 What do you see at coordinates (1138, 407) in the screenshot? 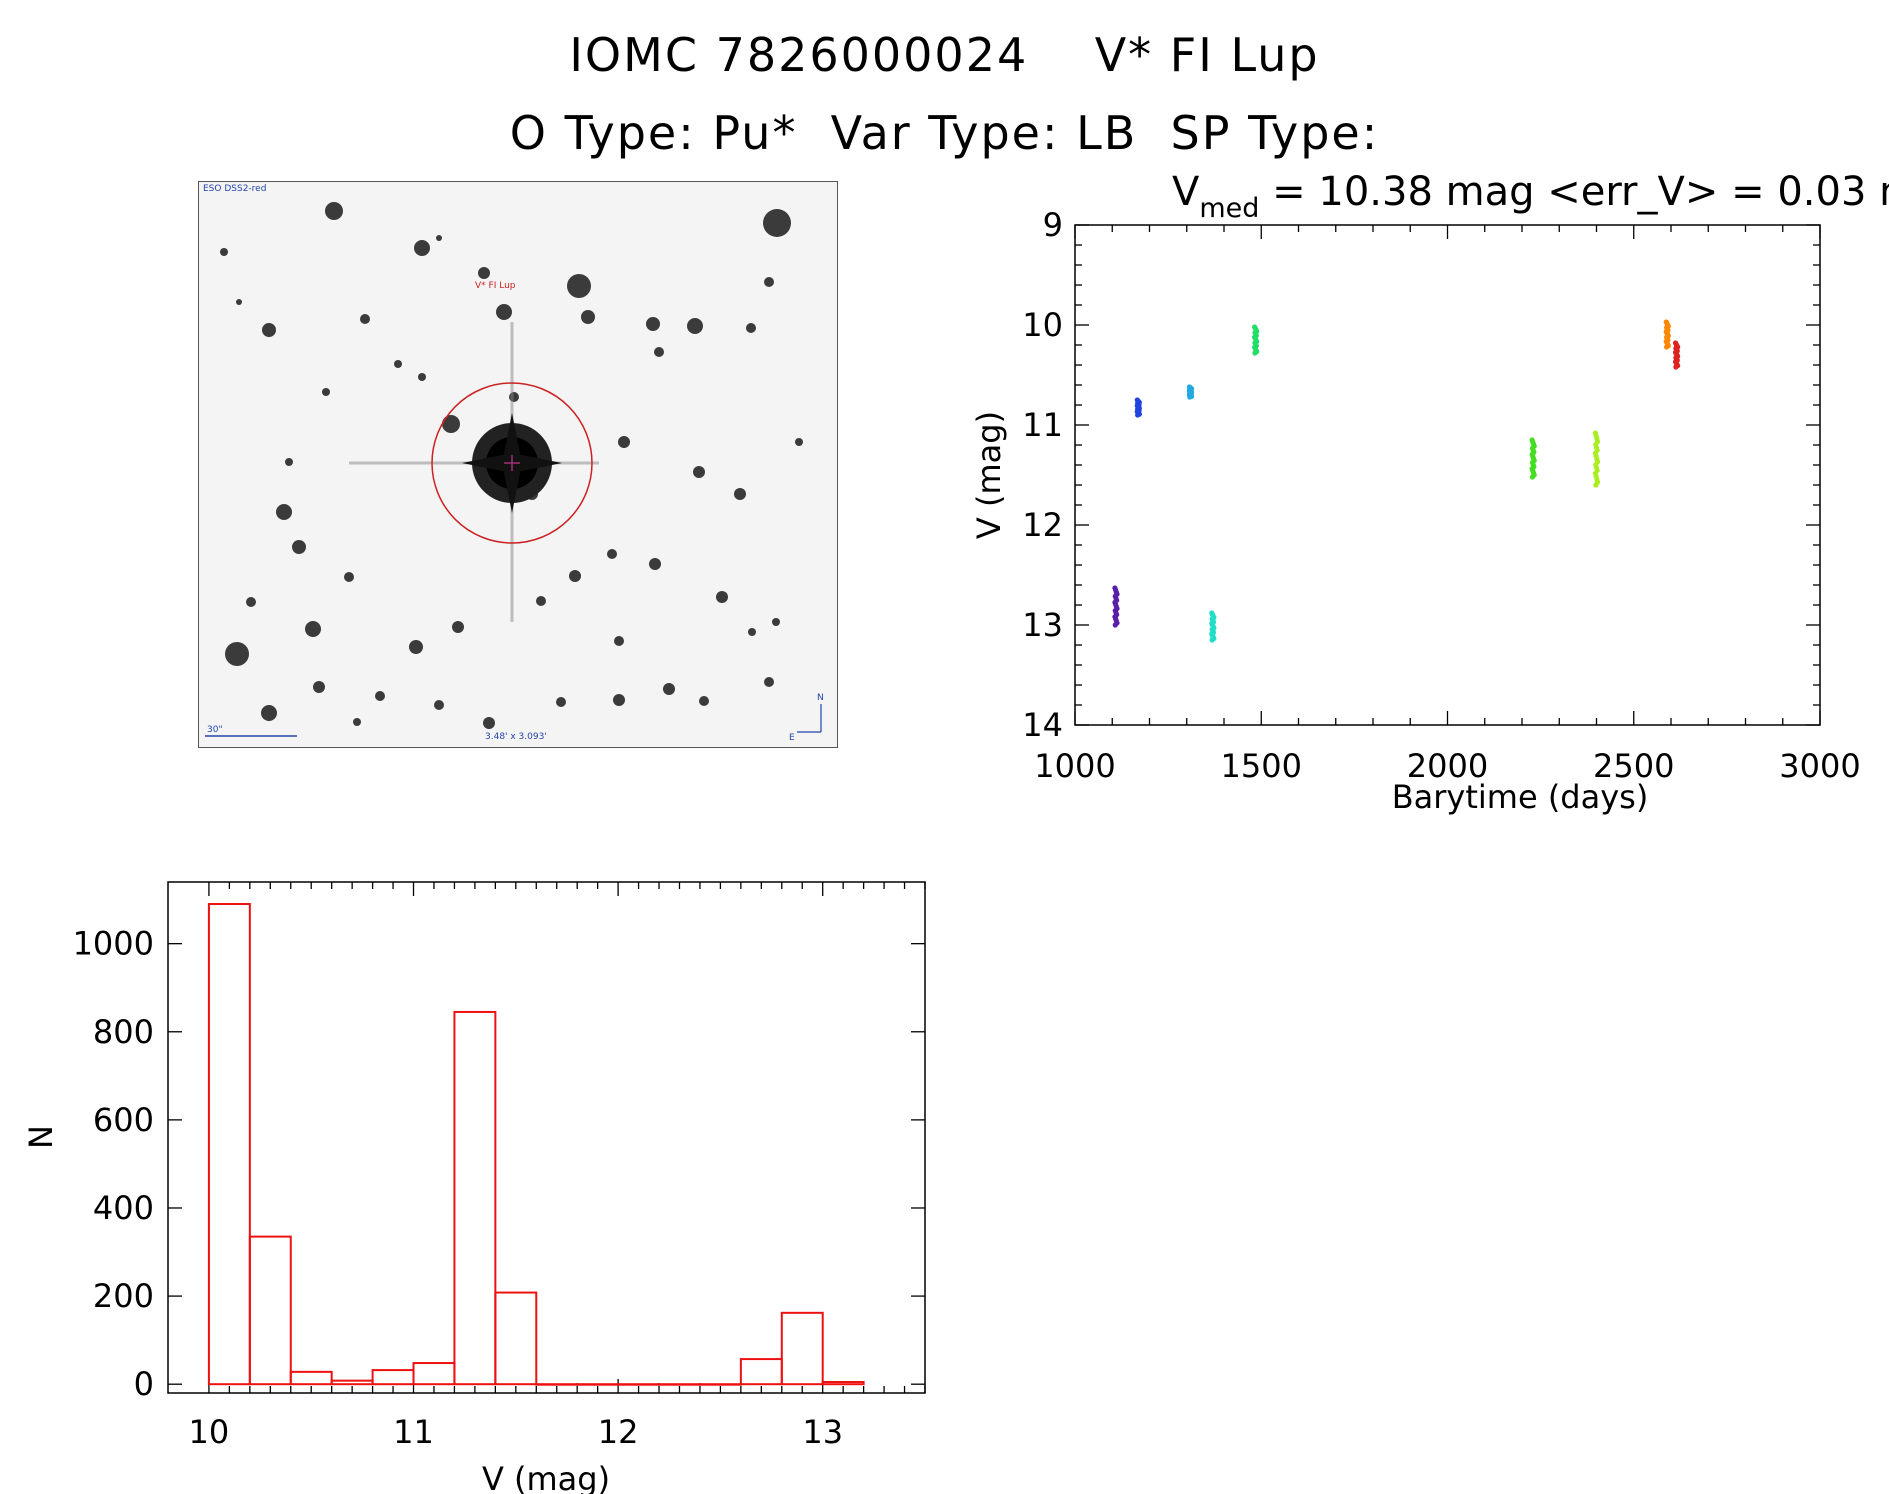
I see `light-curve-series-g2` at bounding box center [1138, 407].